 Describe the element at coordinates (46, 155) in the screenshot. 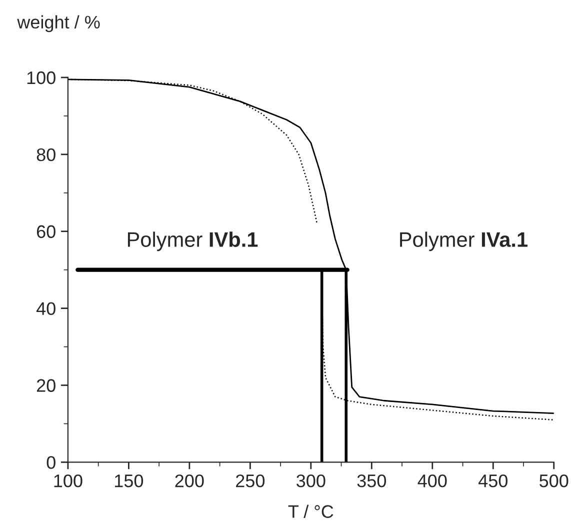

I see `y-tick-label: 80` at that location.